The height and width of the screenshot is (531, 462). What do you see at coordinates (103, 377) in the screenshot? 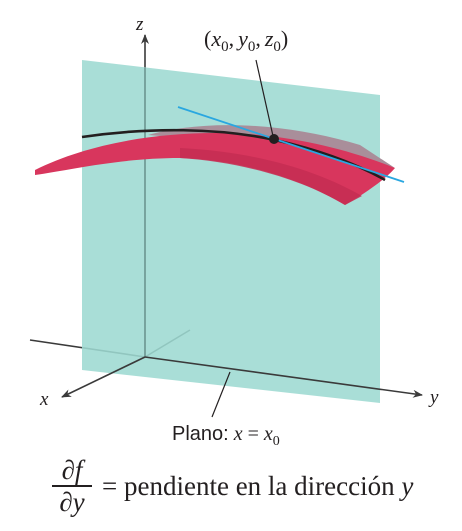
I see `x-axis` at bounding box center [103, 377].